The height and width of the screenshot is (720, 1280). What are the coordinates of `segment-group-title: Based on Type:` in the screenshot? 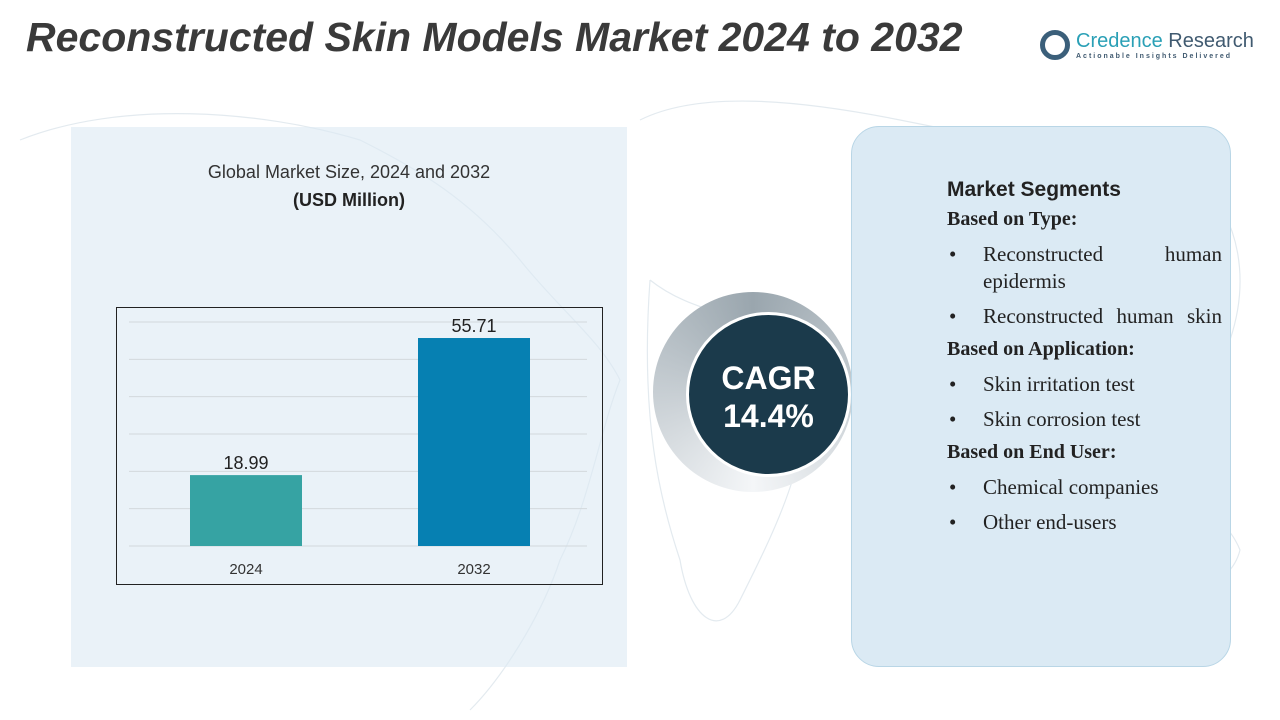 It's located at (1012, 219).